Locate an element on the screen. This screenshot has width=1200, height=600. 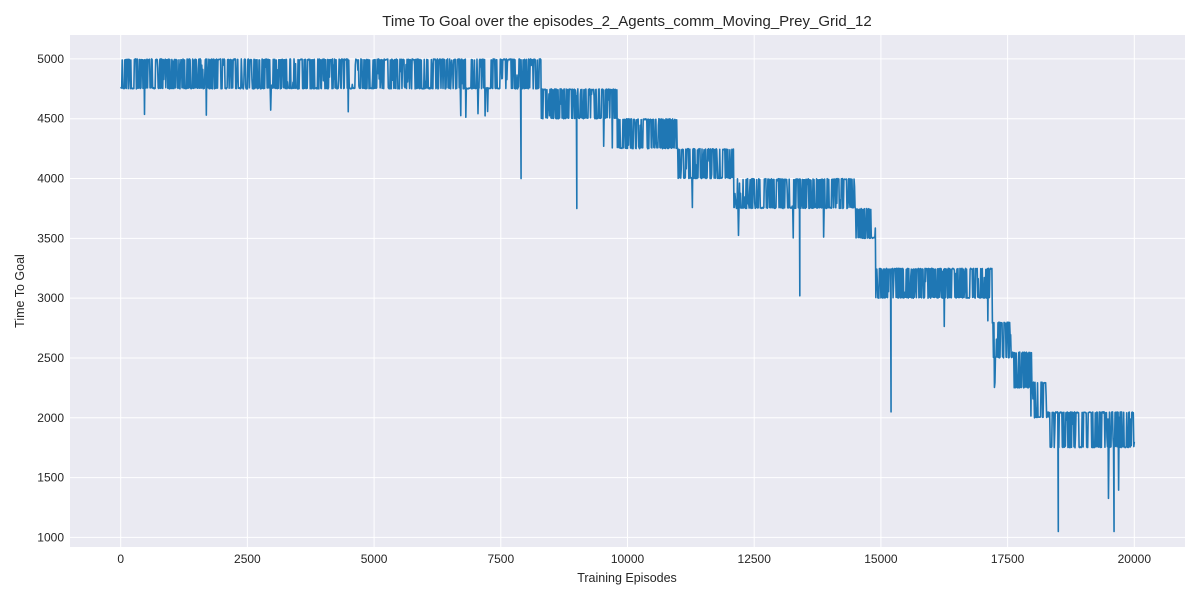
y-tick-label: 1500 is located at coordinates (50, 478).